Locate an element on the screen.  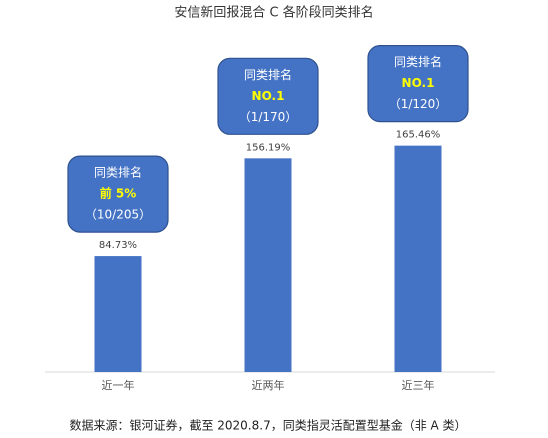
x-tick-label: 近两年 is located at coordinates (268, 385).